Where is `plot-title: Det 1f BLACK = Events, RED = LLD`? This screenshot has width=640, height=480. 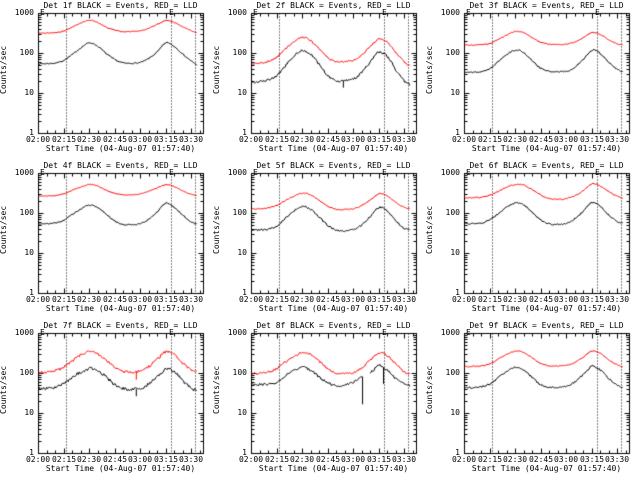
plot-title: Det 1f BLACK = Events, RED = LLD is located at coordinates (120, 5).